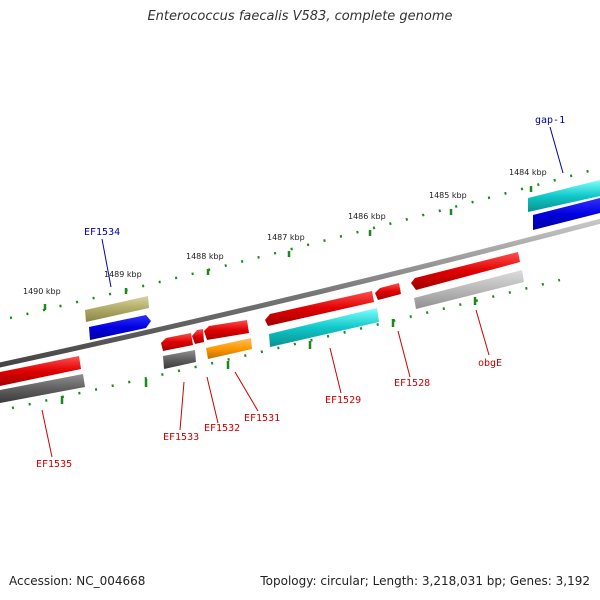  I want to click on gene-label-ef1535: EF1535, so click(54, 464).